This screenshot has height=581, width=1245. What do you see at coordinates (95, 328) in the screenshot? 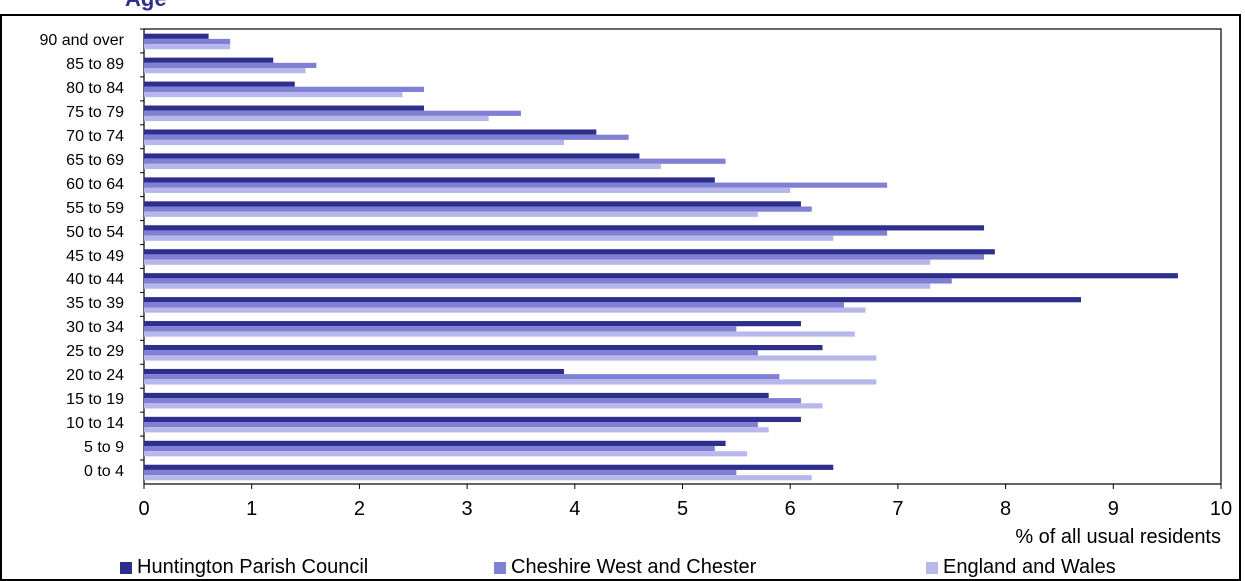
I see `y-label-6: 30 to 34` at bounding box center [95, 328].